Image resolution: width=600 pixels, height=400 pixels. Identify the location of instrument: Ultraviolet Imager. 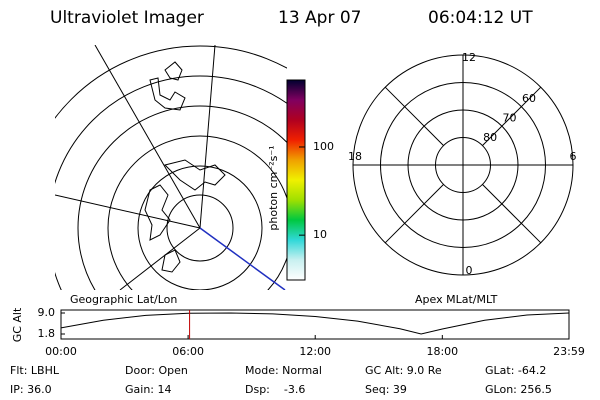
(127, 18).